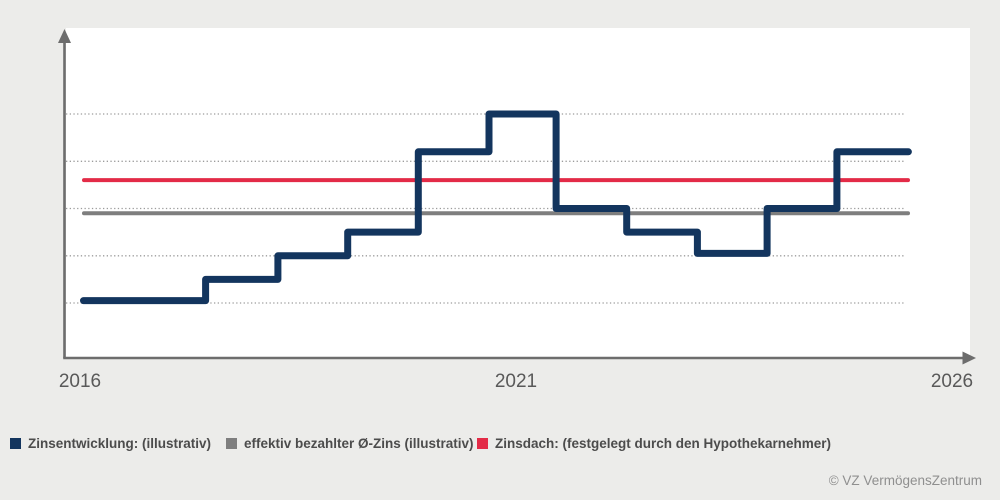  I want to click on x-tick-label-2021: 2021, so click(516, 381).